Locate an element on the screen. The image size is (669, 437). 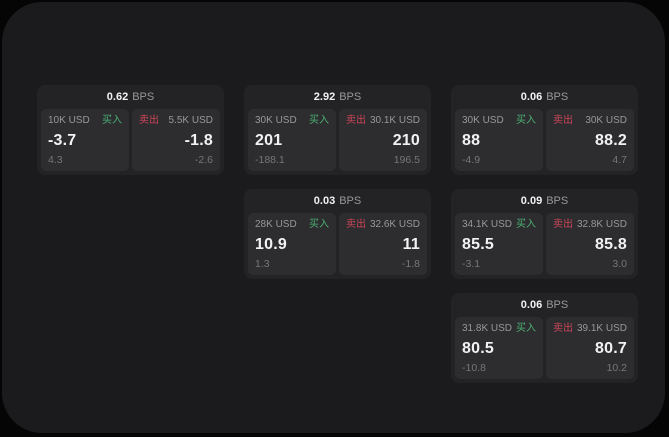
sell-price: 85.8 is located at coordinates (611, 244).